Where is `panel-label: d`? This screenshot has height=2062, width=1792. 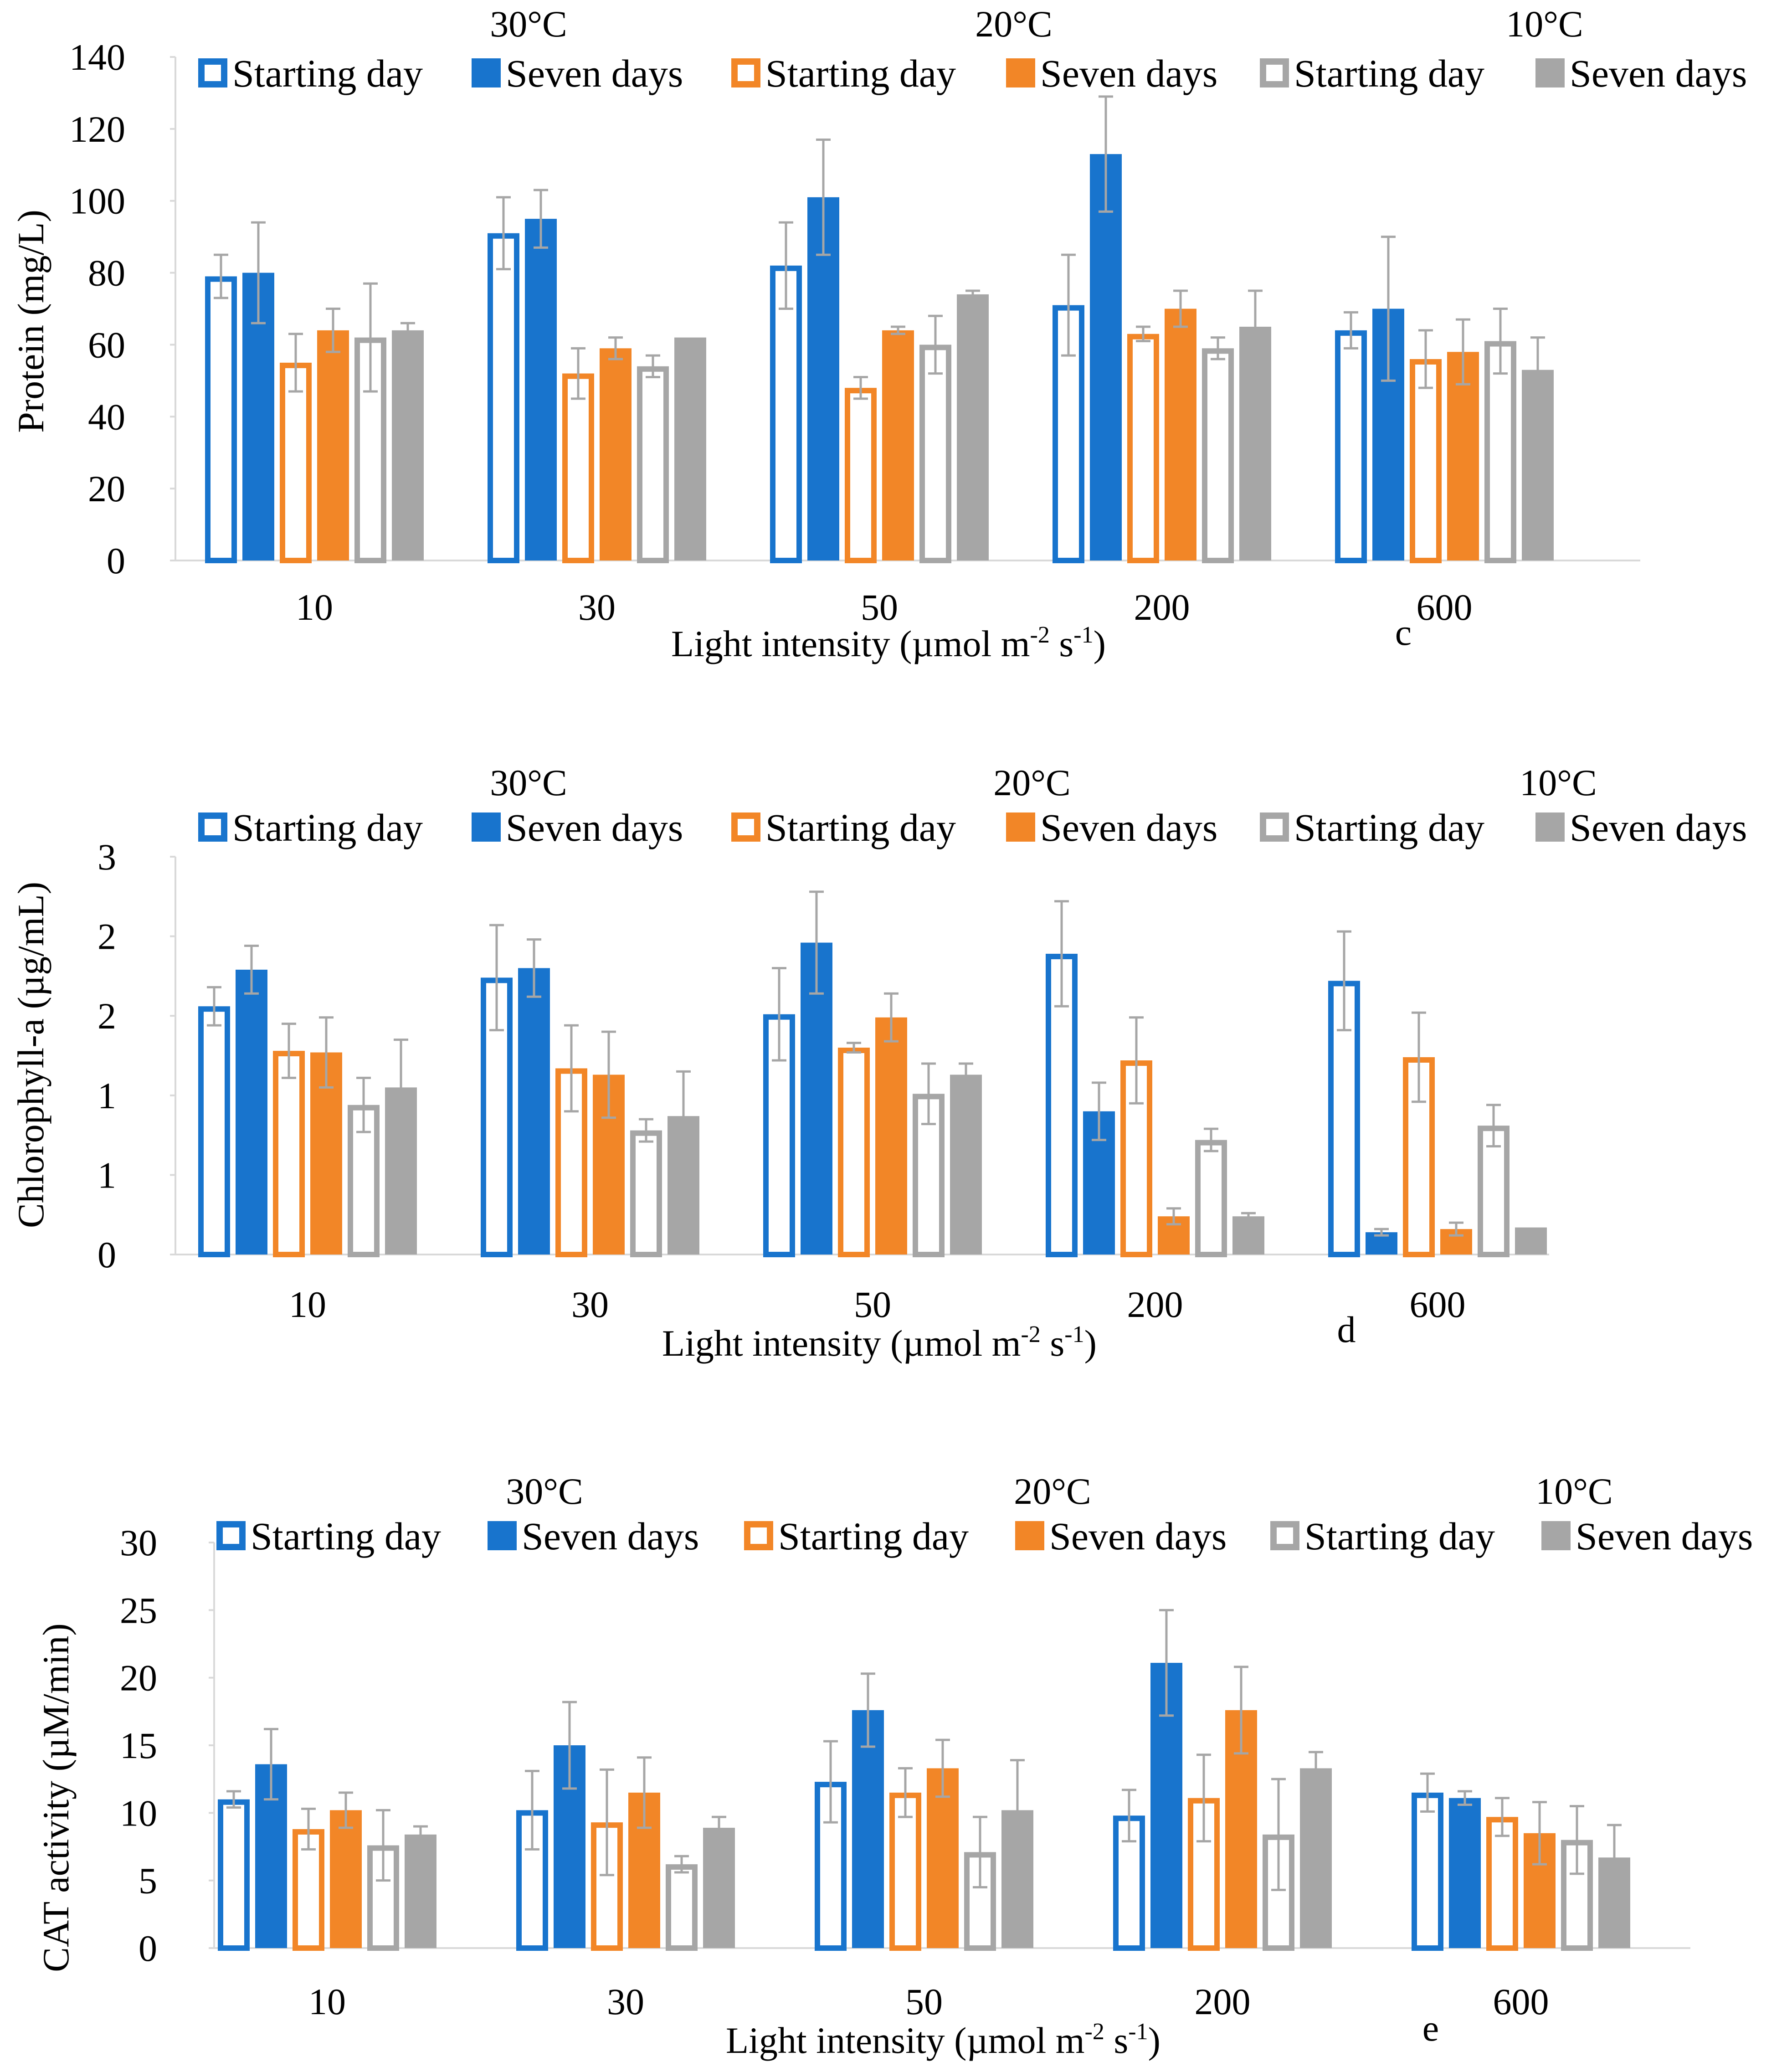
panel-label: d is located at coordinates (1347, 1329).